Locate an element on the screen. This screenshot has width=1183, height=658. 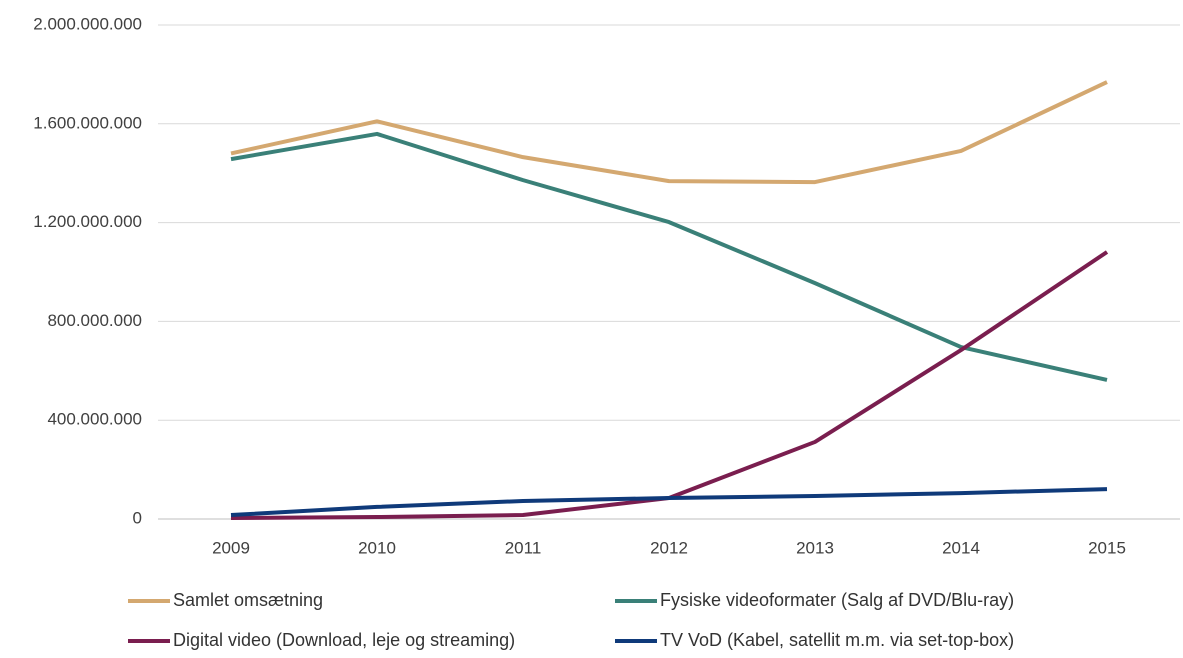
y-tick-label: 0 is located at coordinates (137, 517).